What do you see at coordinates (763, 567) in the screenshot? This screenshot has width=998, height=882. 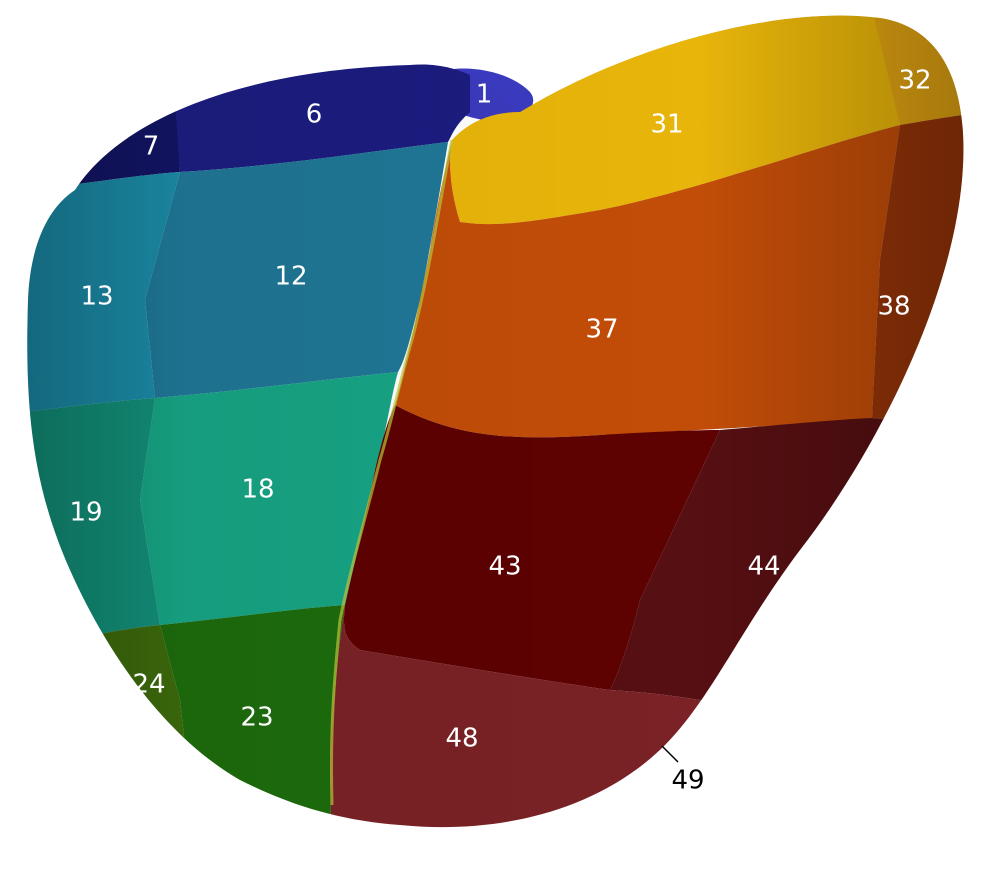 I see `segment-label-44: 44` at bounding box center [763, 567].